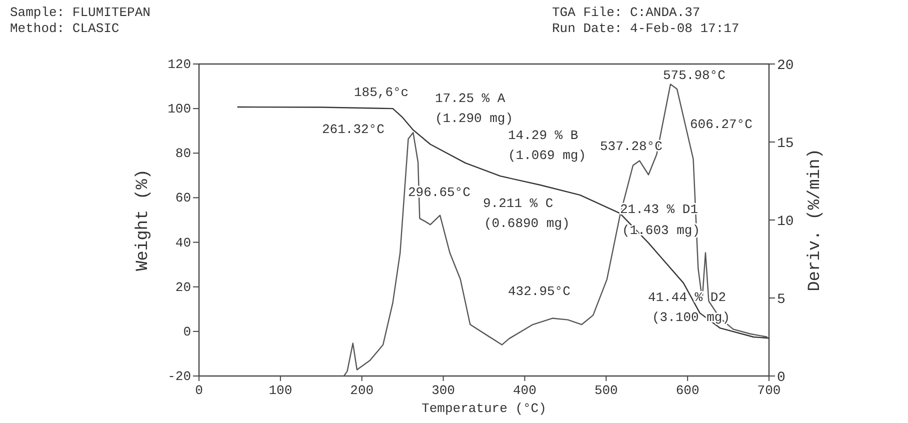 This screenshot has width=908, height=423. Describe the element at coordinates (606, 390) in the screenshot. I see `x-tick-label: 500` at that location.